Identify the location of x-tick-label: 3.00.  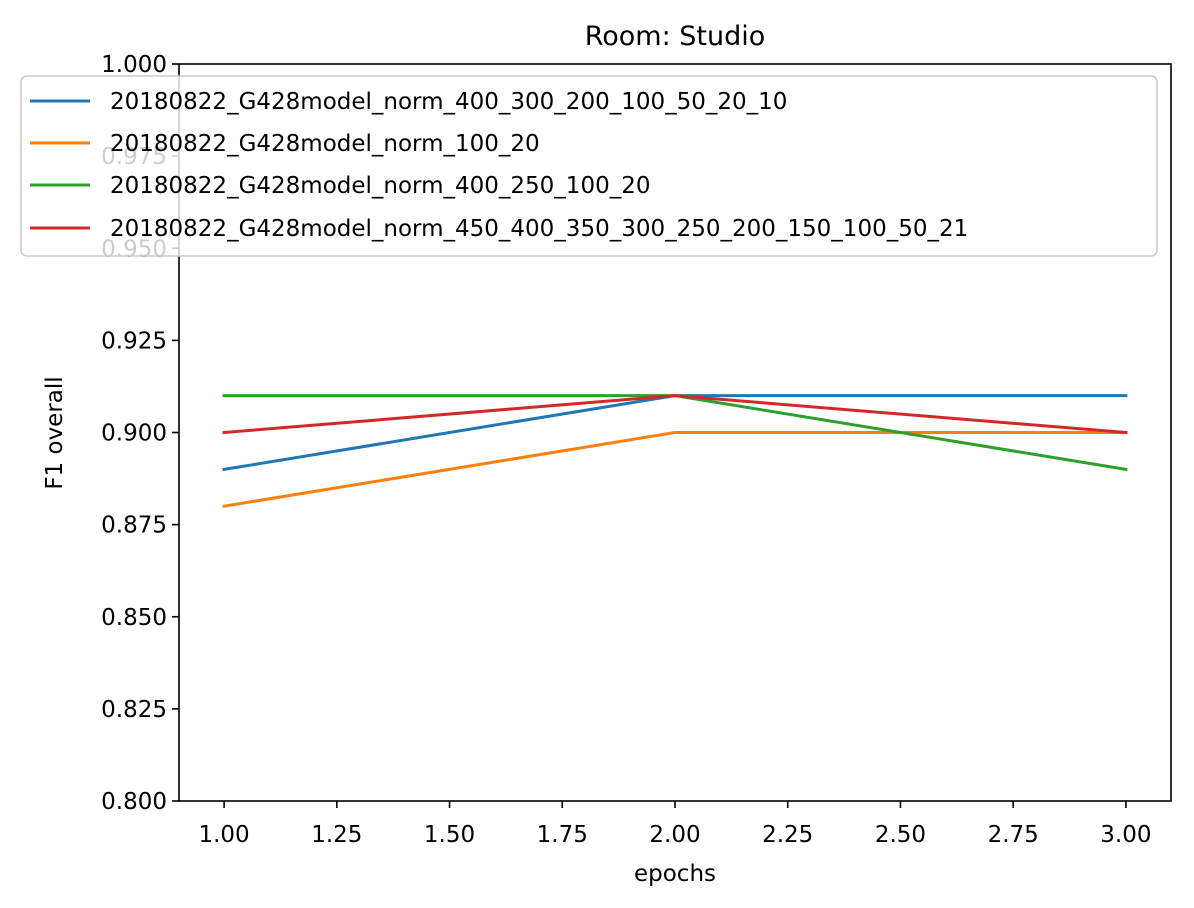
(1125, 835).